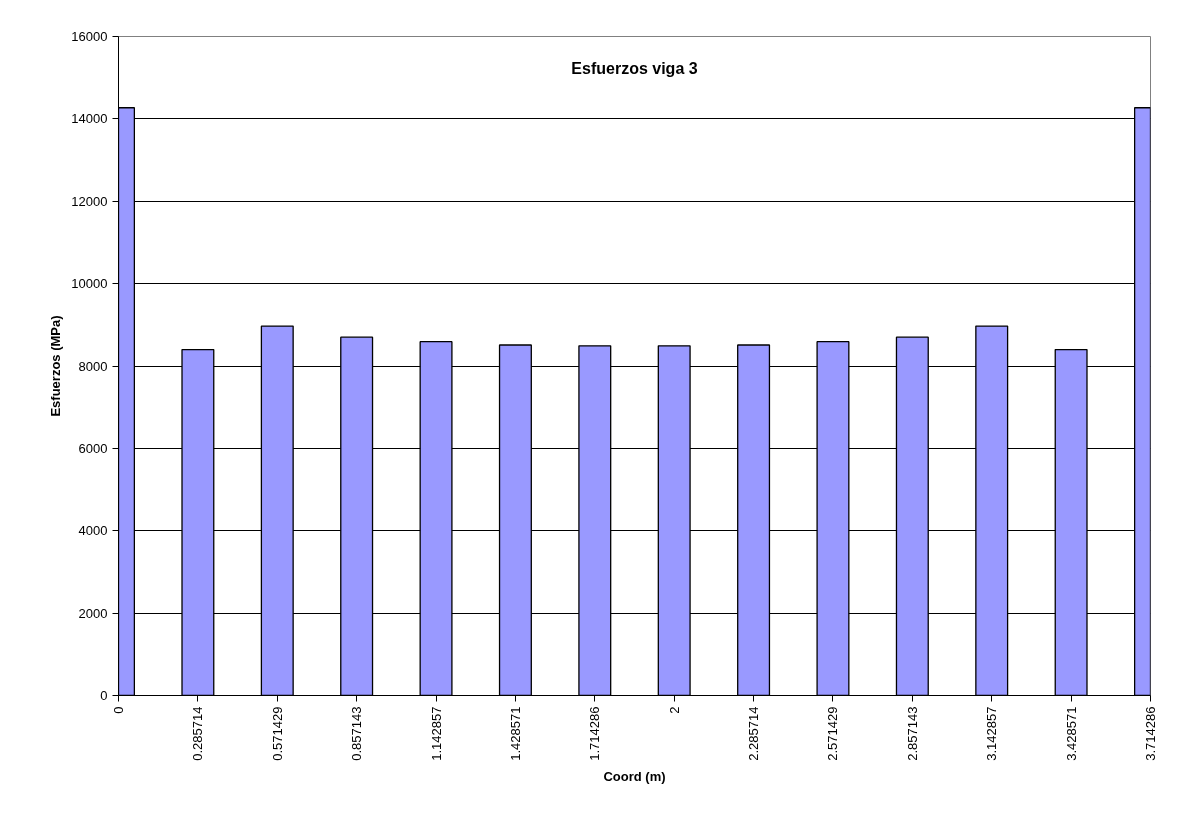 This screenshot has width=1186, height=821. Describe the element at coordinates (93, 366) in the screenshot. I see `y-tick-label: 8000` at that location.